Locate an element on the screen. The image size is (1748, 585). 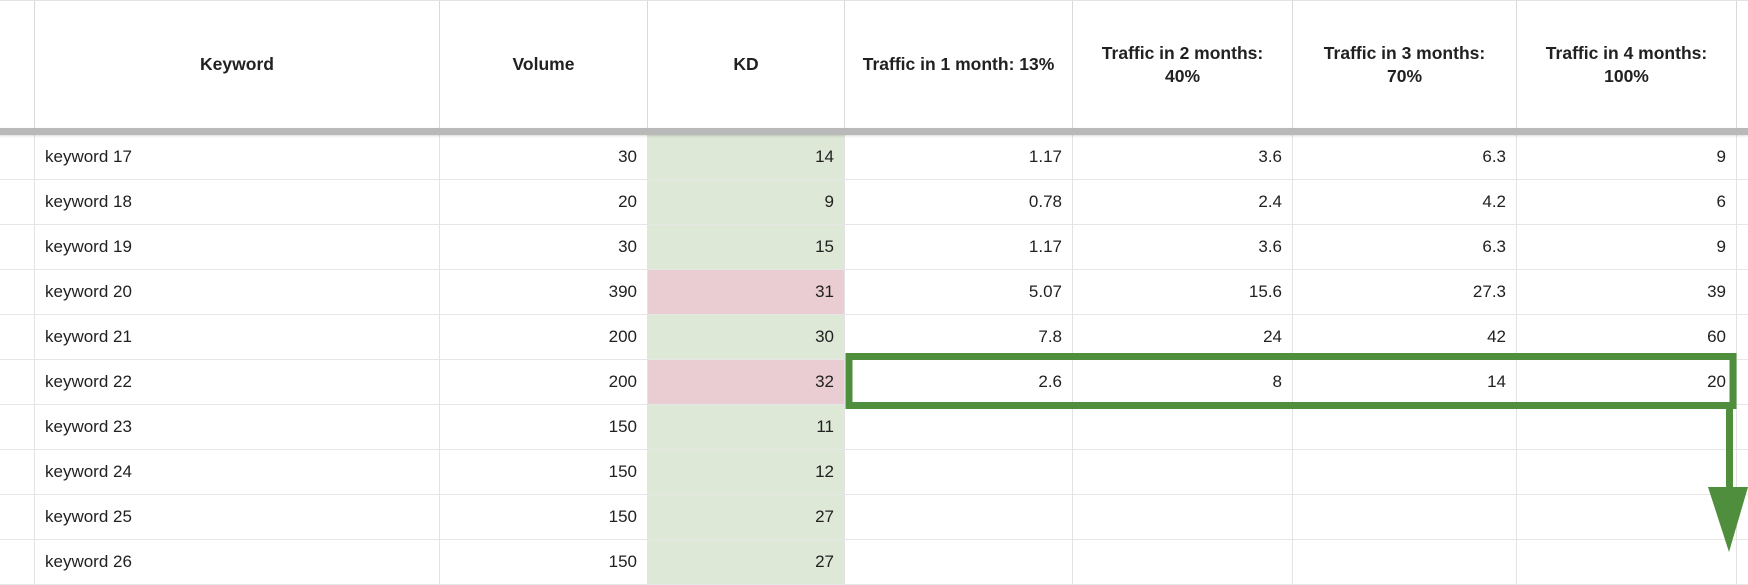
cell-keyword: keyword 26 is located at coordinates (237, 562).